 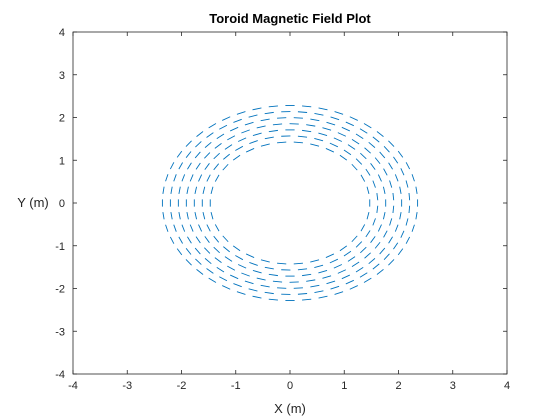 What do you see at coordinates (60, 247) in the screenshot?
I see `y-tick-label: -1` at bounding box center [60, 247].